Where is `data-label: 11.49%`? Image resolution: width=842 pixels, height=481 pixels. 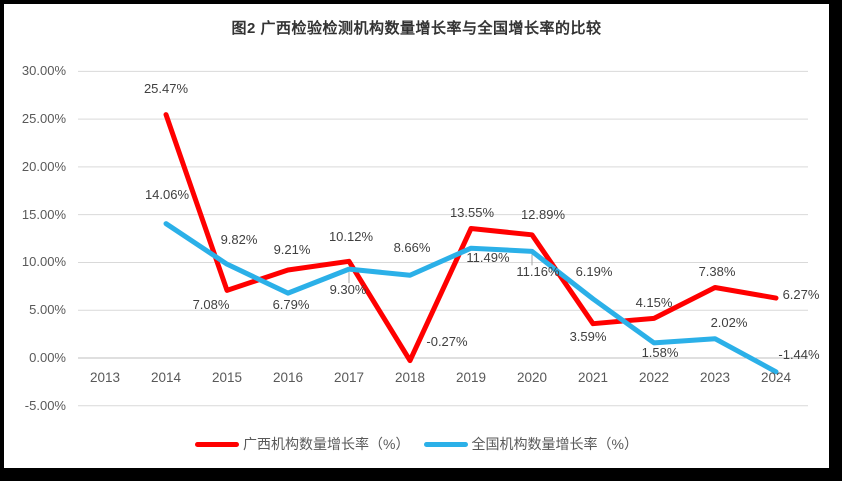 data-label: 11.49% is located at coordinates (488, 258).